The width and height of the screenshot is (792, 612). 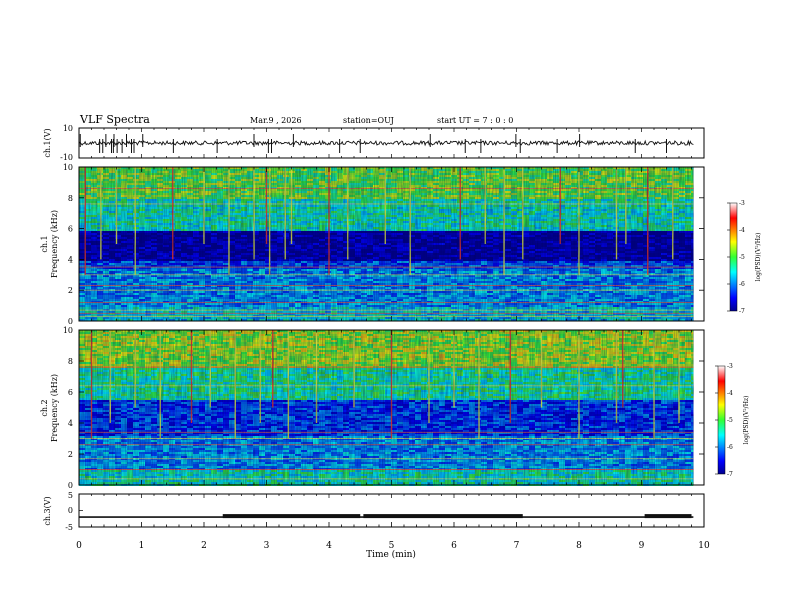 What do you see at coordinates (386, 143) in the screenshot?
I see `ch1-waveform-trace` at bounding box center [386, 143].